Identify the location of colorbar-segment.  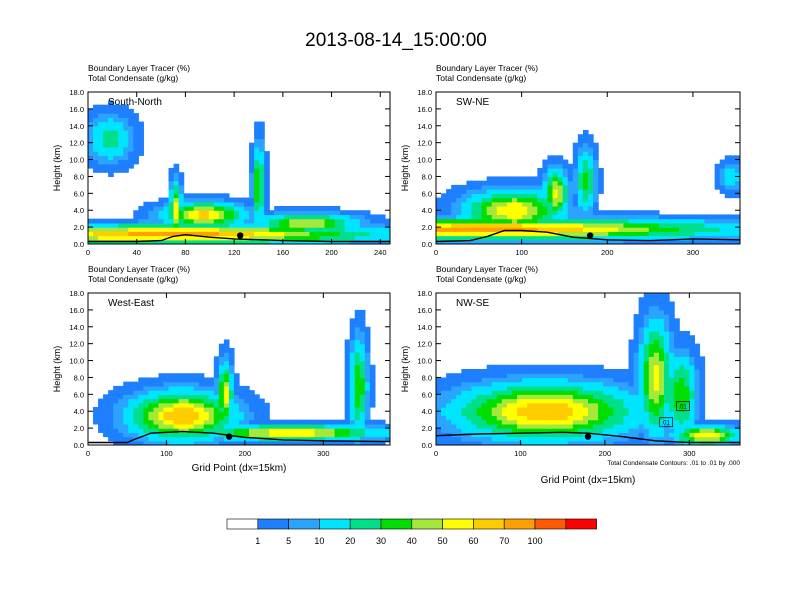
(335, 524).